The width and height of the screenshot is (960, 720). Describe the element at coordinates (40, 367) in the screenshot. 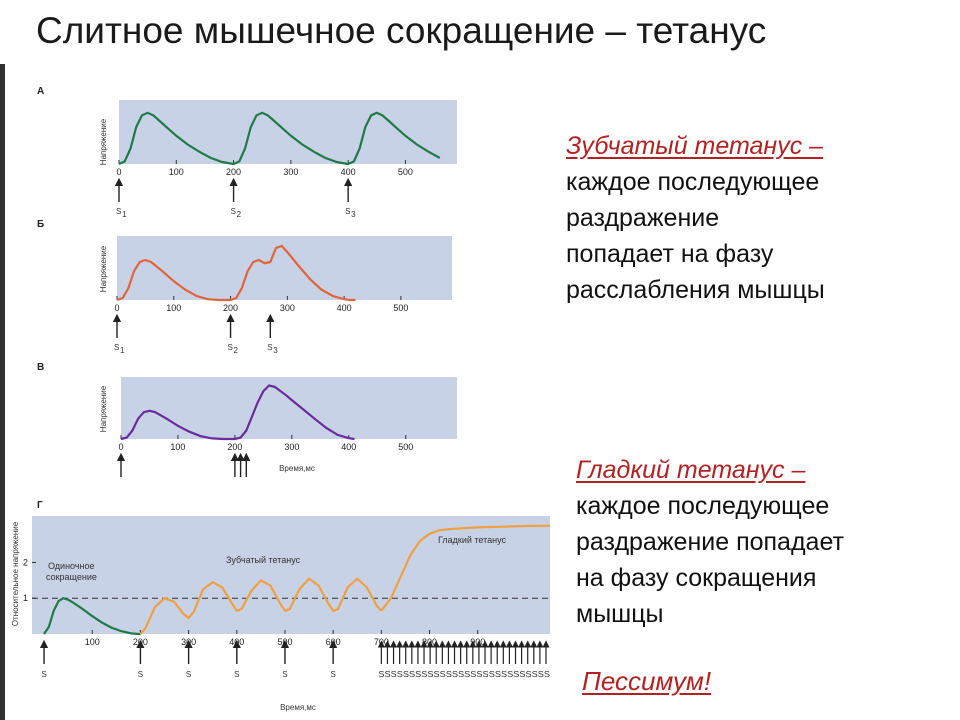

I see `panel-letter-c: В` at that location.